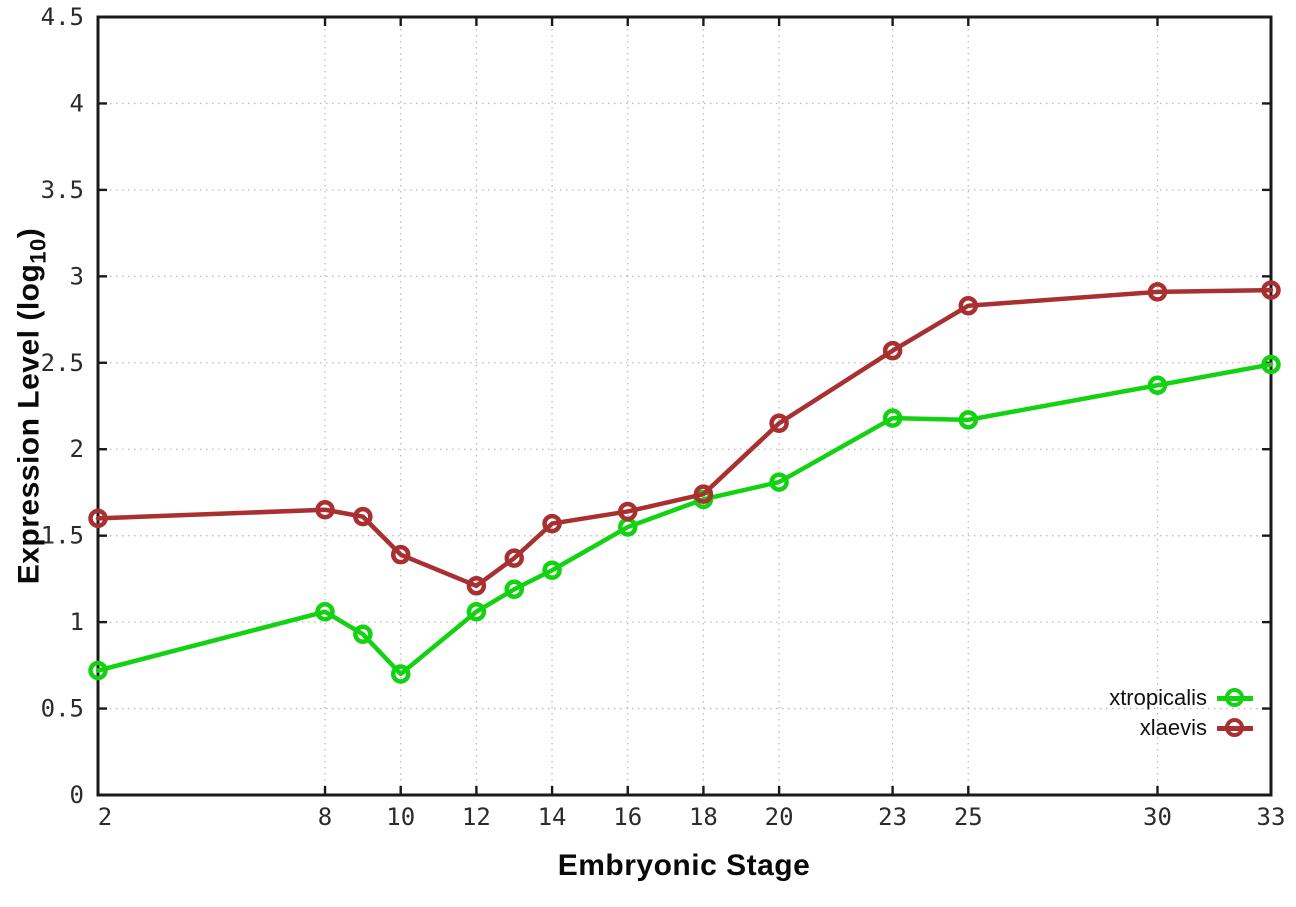 The width and height of the screenshot is (1296, 907). Describe the element at coordinates (77, 103) in the screenshot. I see `y-tick-label: 4` at that location.